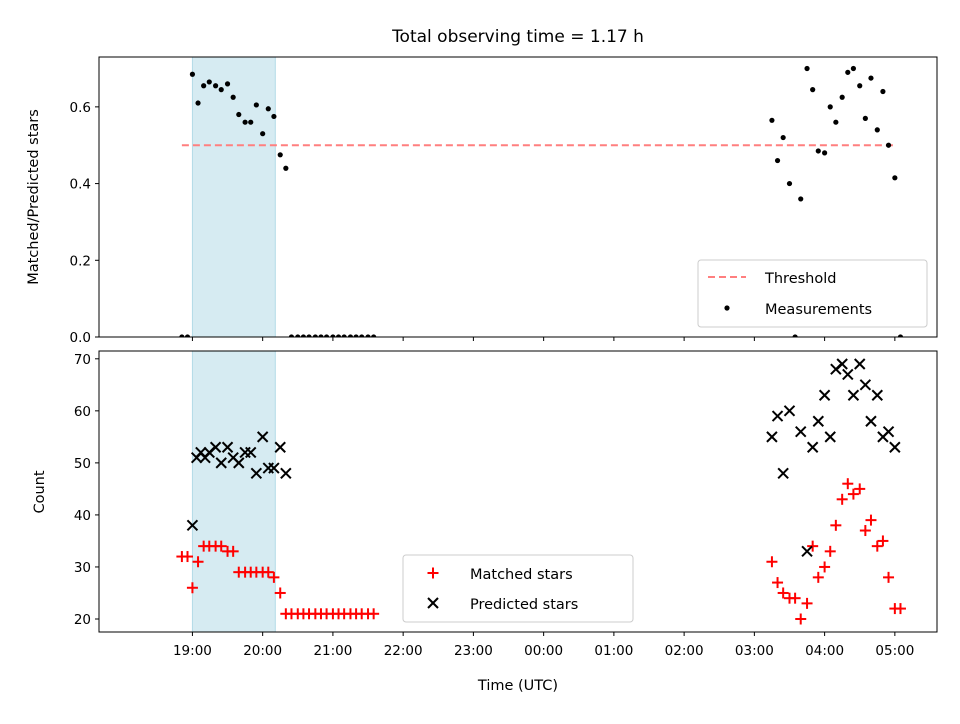 This screenshot has width=960, height=724. Describe the element at coordinates (754, 651) in the screenshot. I see `x-tick-label: 03:00` at that location.